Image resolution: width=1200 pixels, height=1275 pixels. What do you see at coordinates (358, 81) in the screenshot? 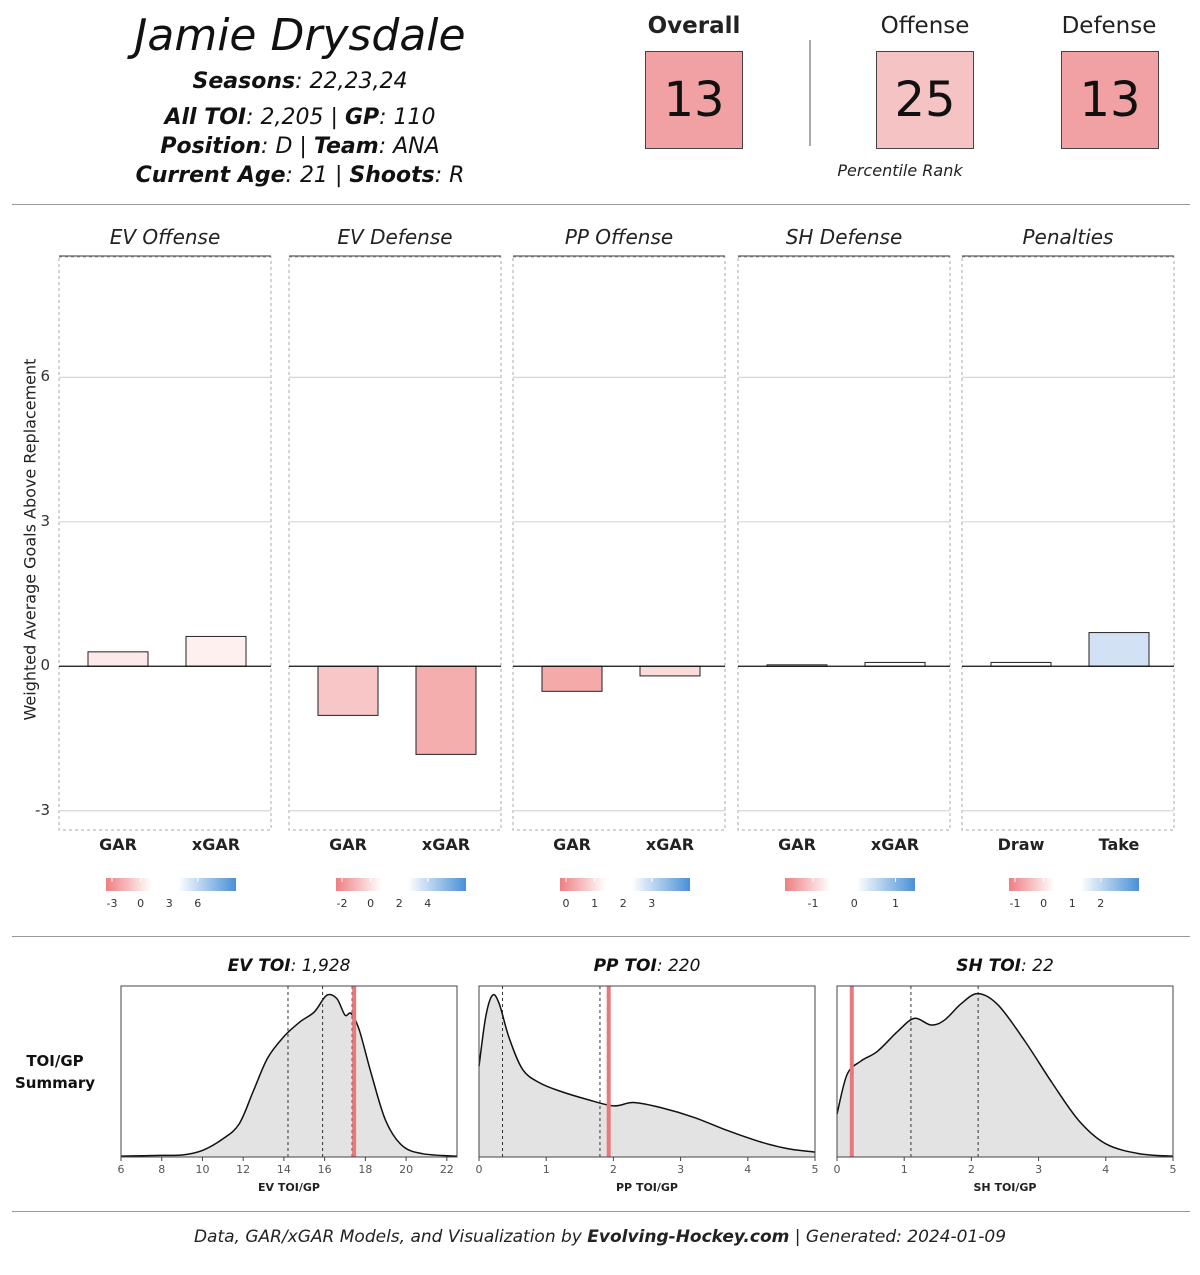
I see `seasons-value: 22,23,24` at bounding box center [358, 81].